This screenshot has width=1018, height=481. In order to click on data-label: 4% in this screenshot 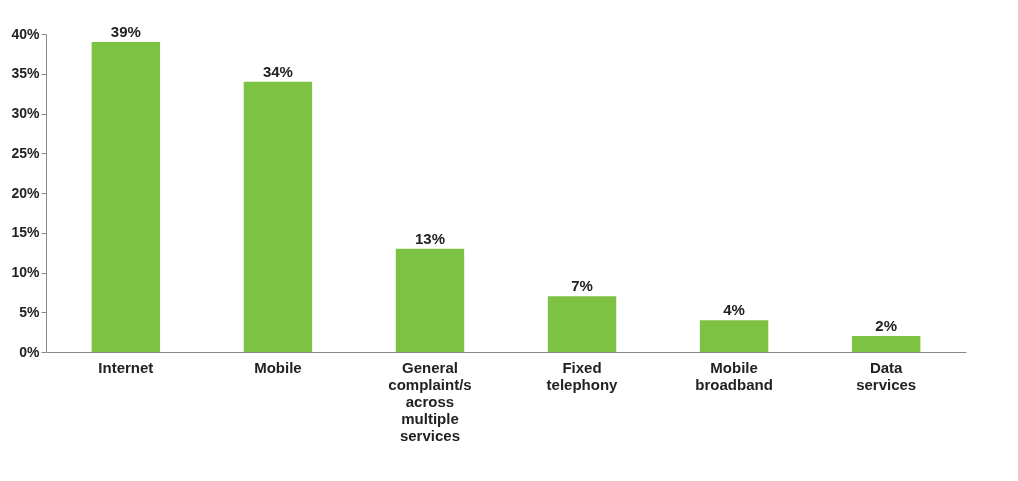, I will do `click(734, 310)`.